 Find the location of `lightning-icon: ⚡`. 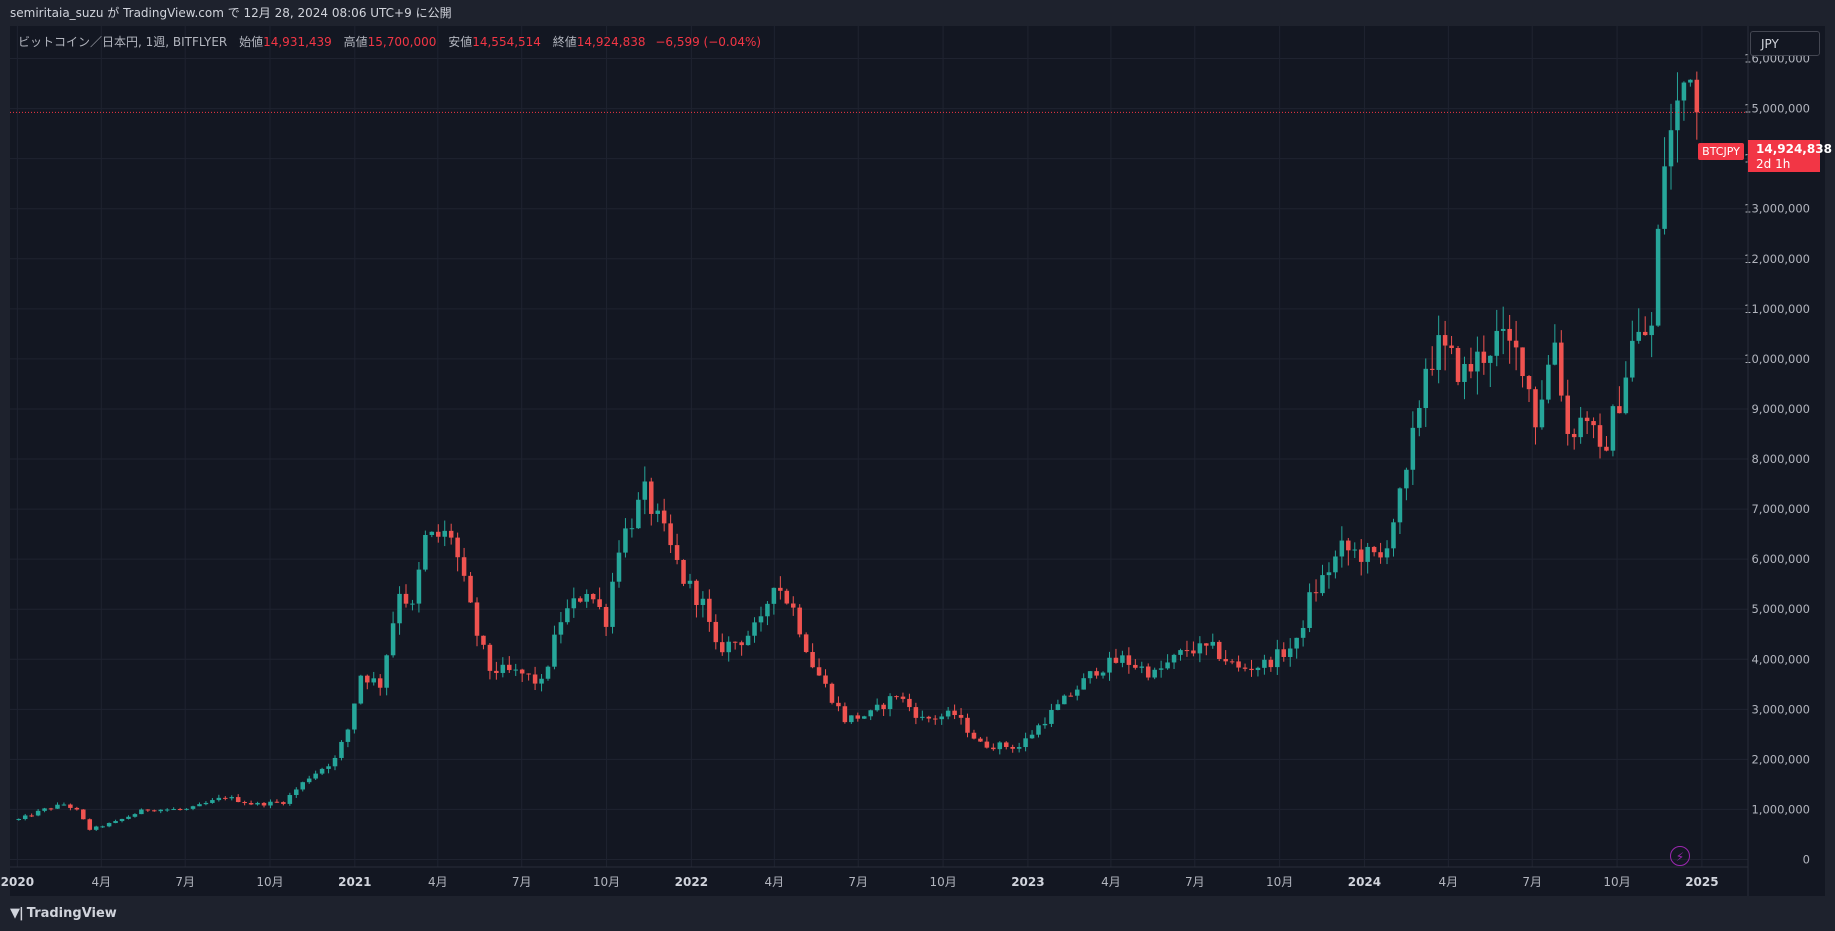

lightning-icon: ⚡ is located at coordinates (1680, 856).